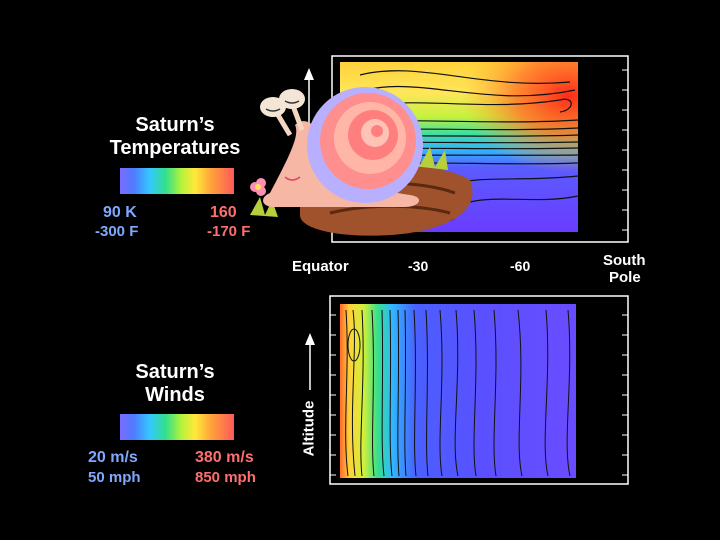 The width and height of the screenshot is (720, 540). Describe the element at coordinates (625, 395) in the screenshot. I see `wind-right-ticks` at that location.